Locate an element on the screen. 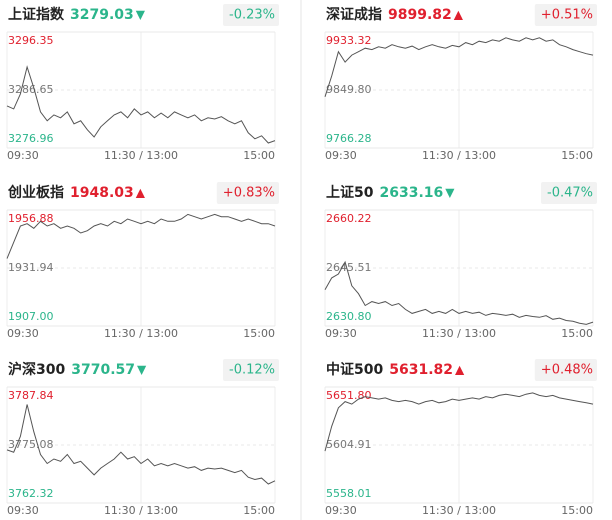  y-tick-label: 1907.00 is located at coordinates (31, 316).